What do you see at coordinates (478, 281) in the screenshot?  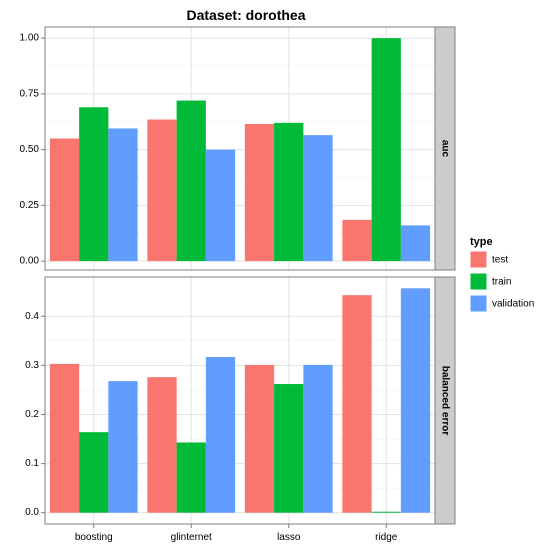 I see `legend-key-train` at bounding box center [478, 281].